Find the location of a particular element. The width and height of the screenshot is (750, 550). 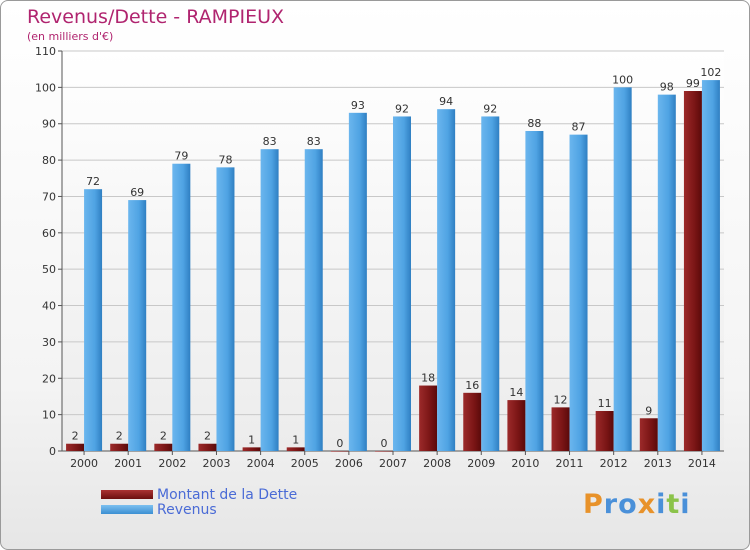

data-label-dette: 99 is located at coordinates (693, 83).